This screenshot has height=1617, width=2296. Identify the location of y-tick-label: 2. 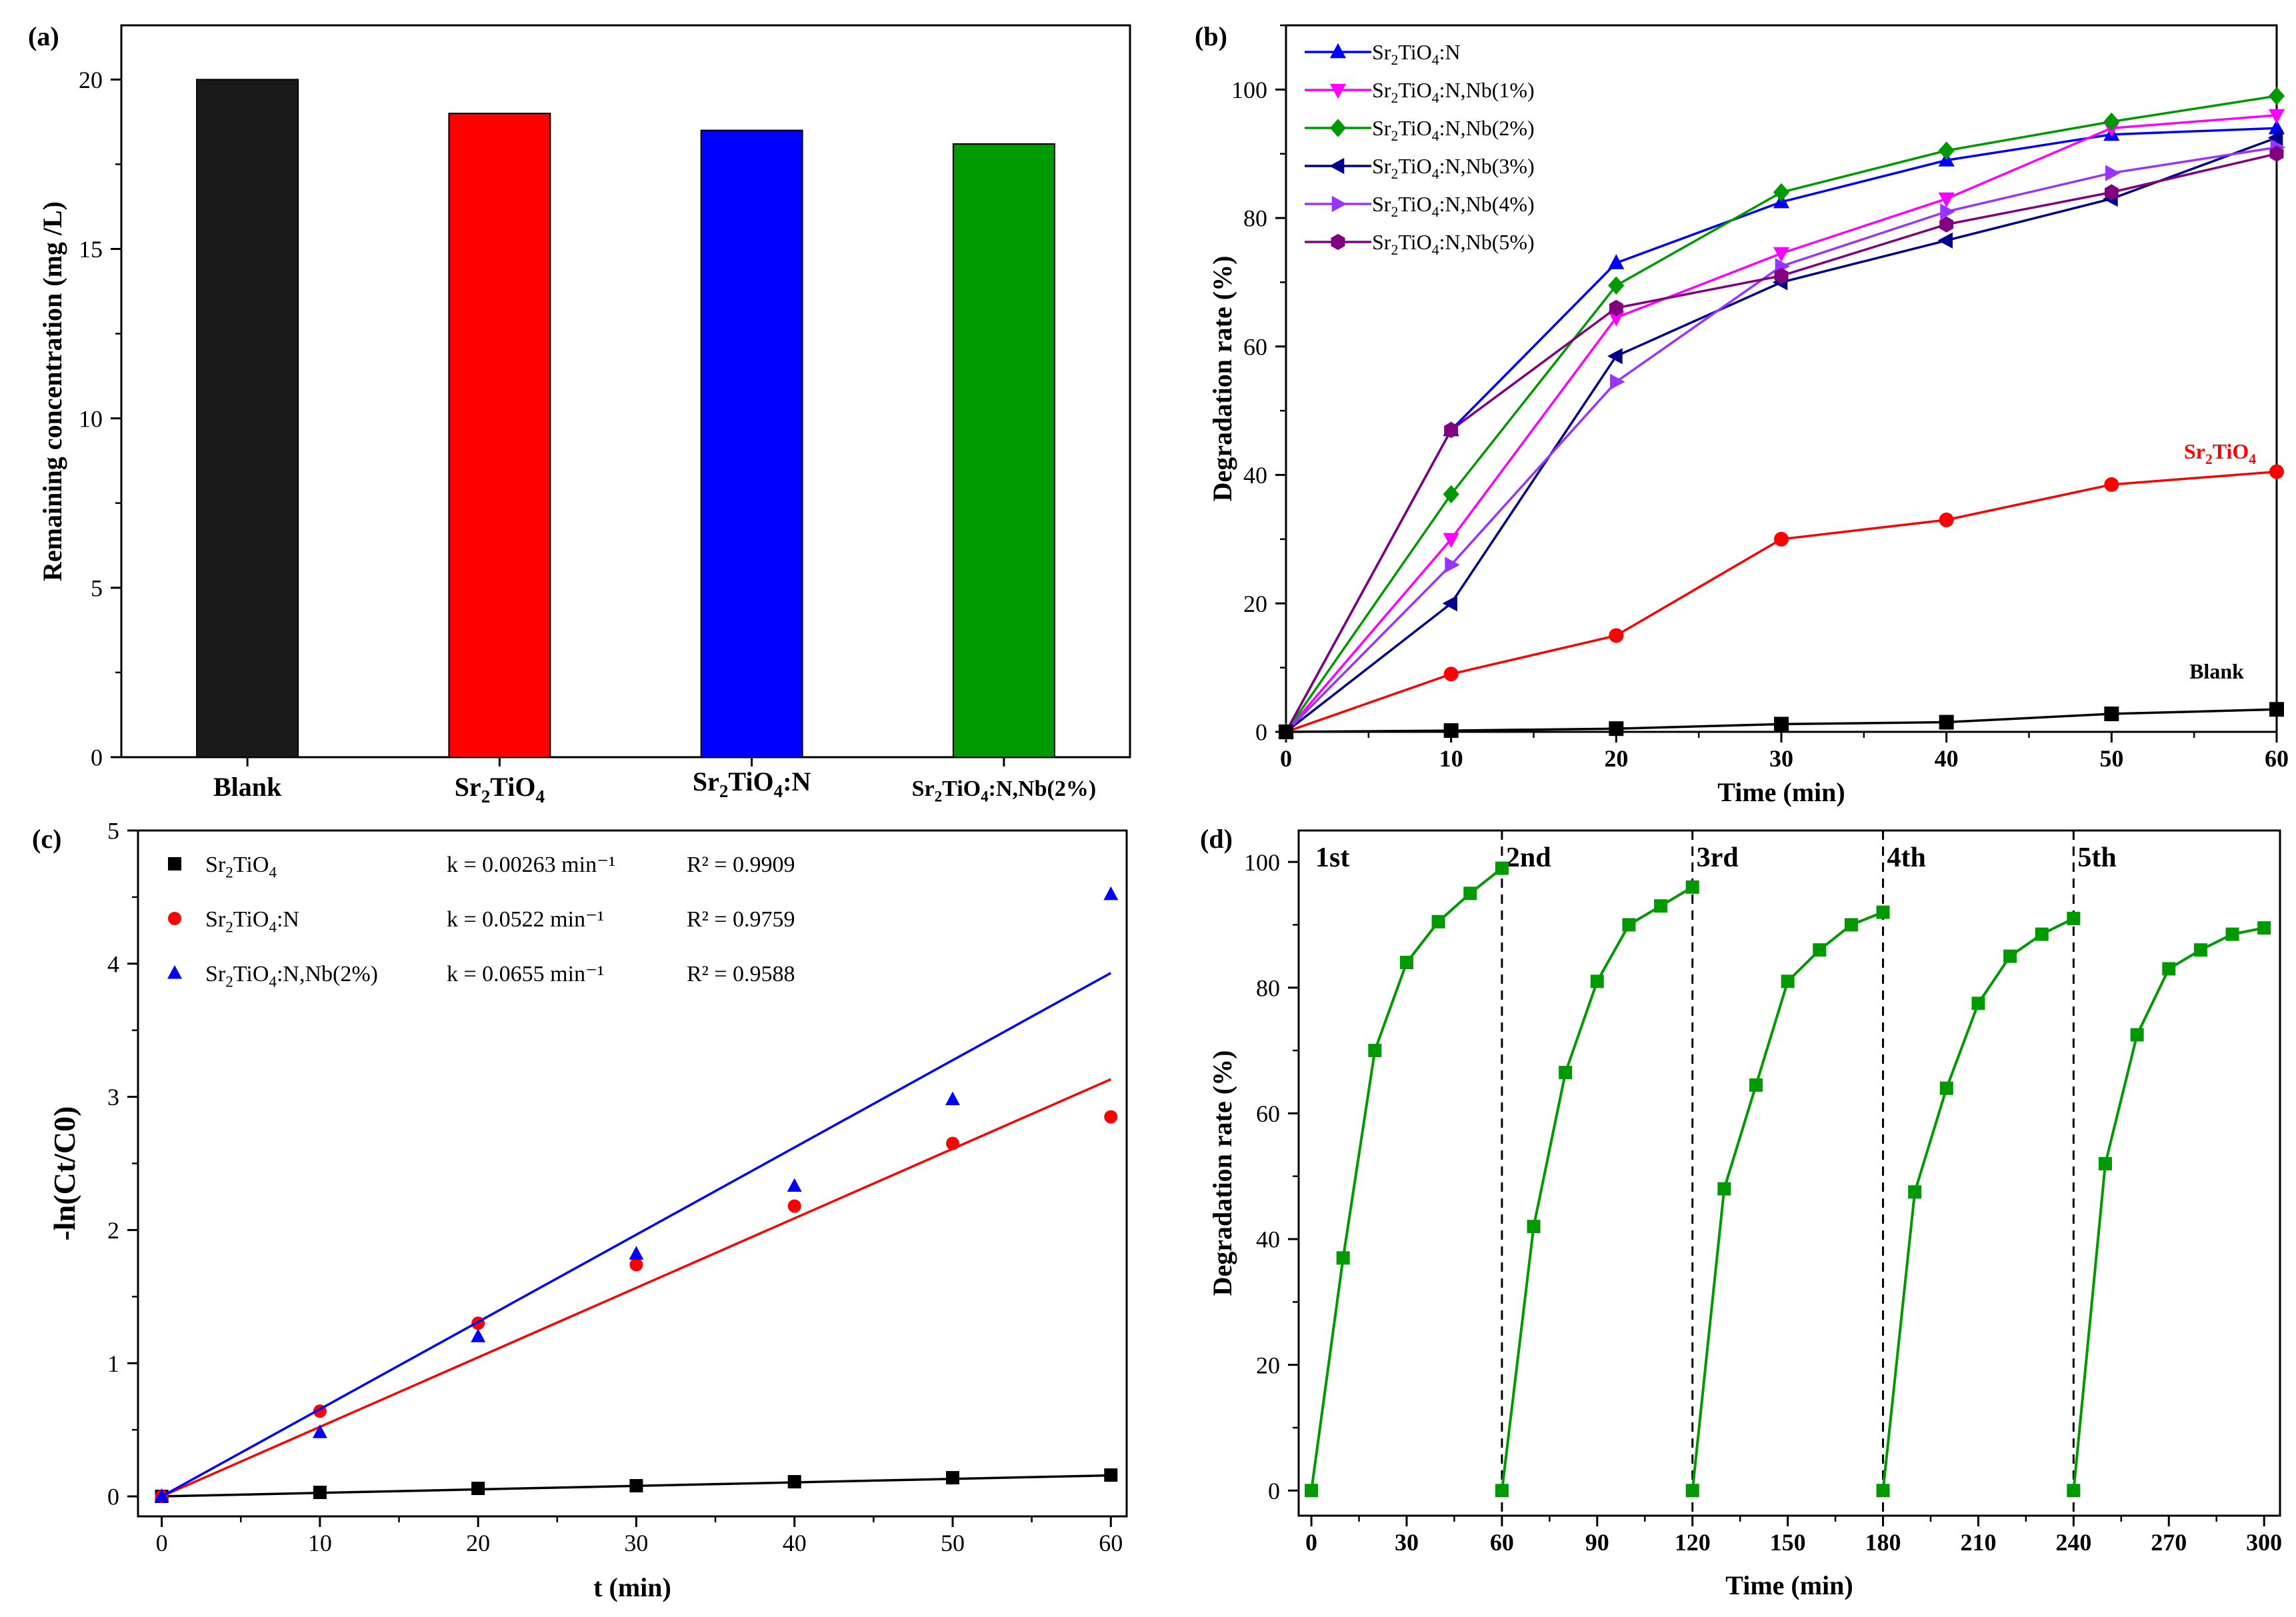
(113, 1230).